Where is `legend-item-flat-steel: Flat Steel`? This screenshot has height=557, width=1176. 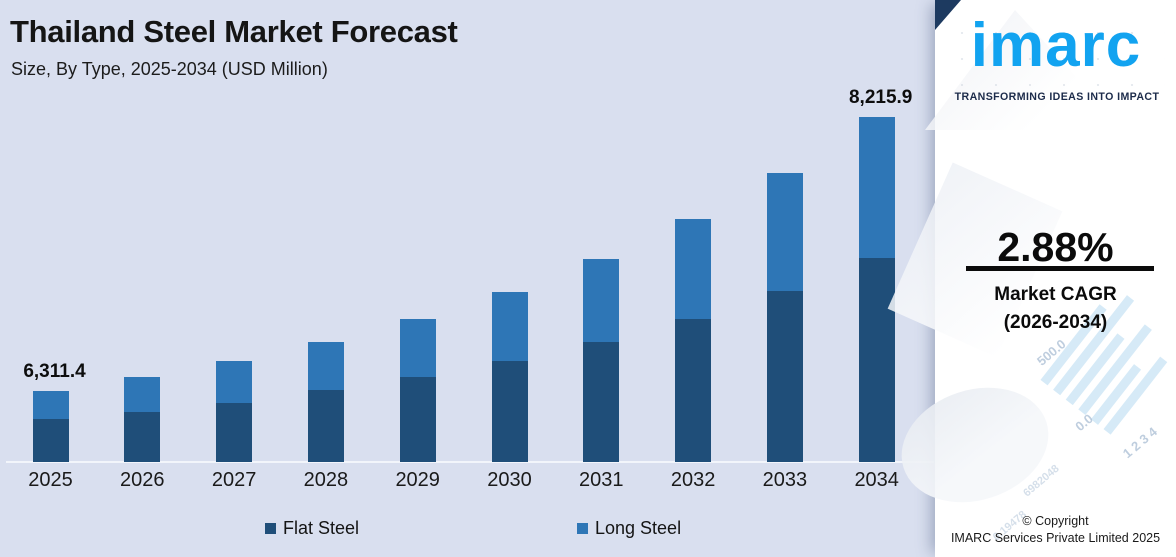
legend-item-flat-steel: Flat Steel is located at coordinates (312, 528).